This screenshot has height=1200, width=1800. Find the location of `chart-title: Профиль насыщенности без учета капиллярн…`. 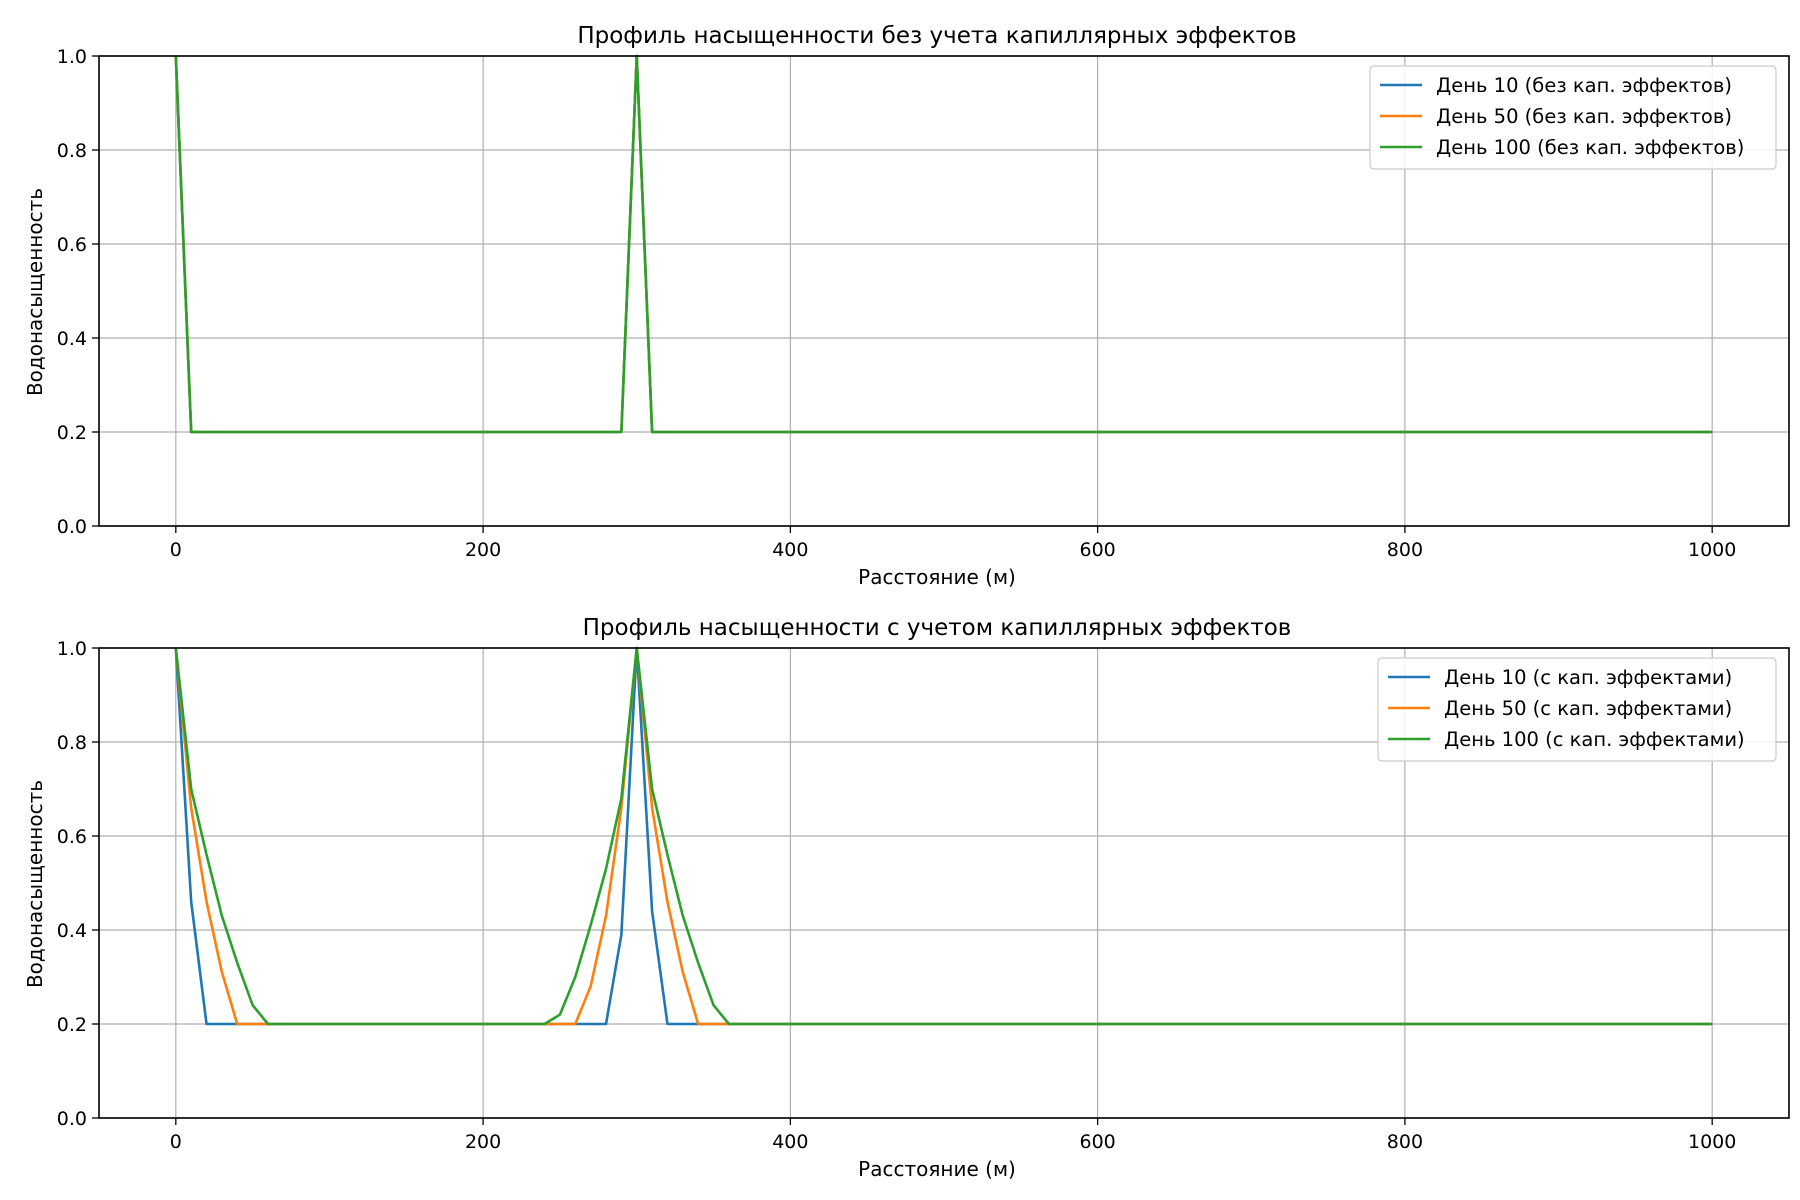

chart-title: Профиль насыщенности без учета капиллярн… is located at coordinates (936, 36).